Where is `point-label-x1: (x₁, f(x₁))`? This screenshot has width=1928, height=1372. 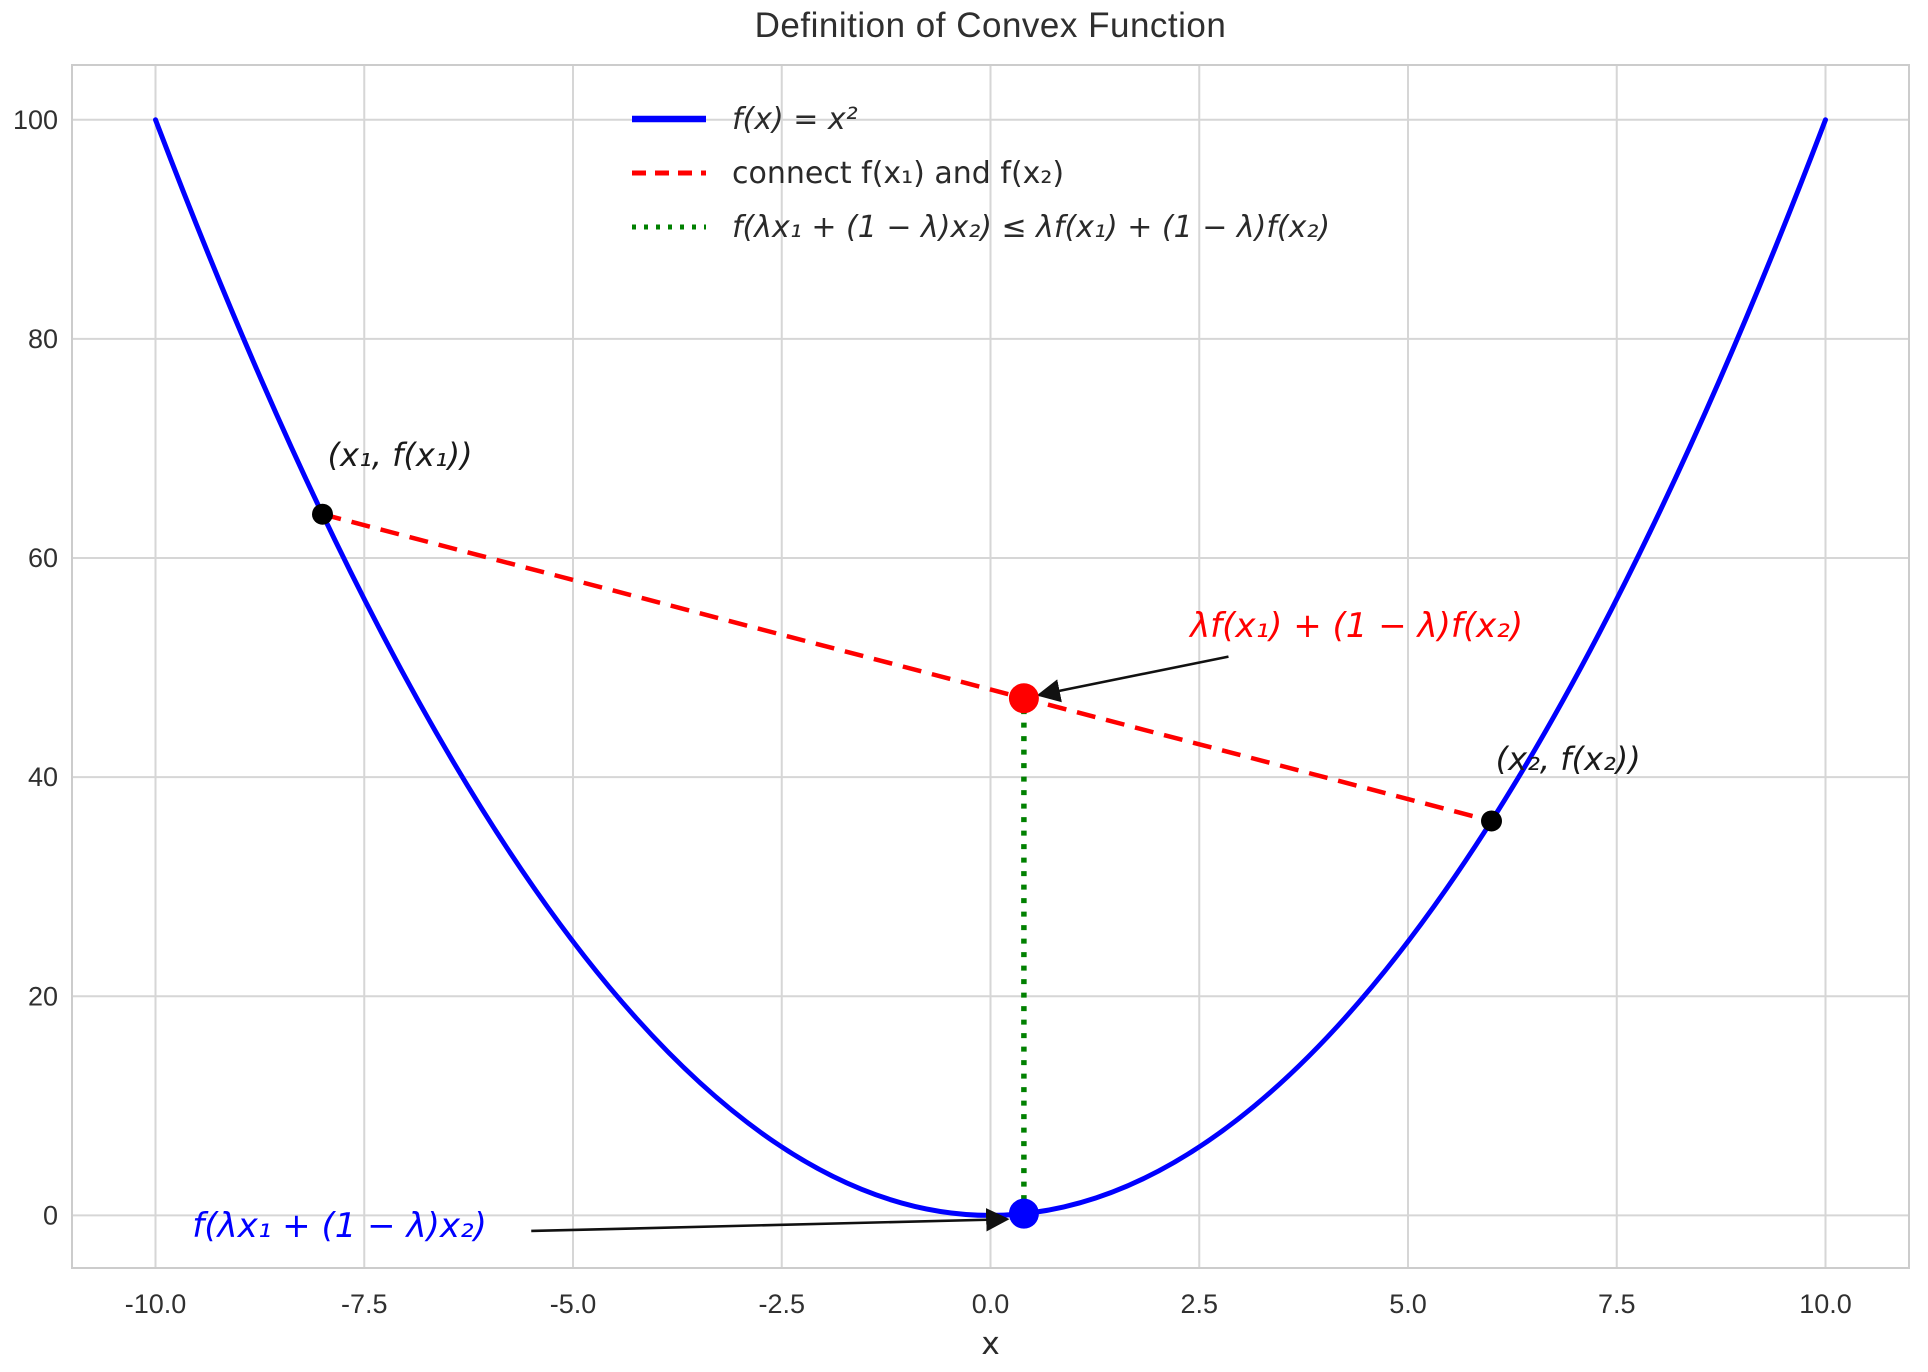 point-label-x1: (x₁, f(x₁)) is located at coordinates (400, 454).